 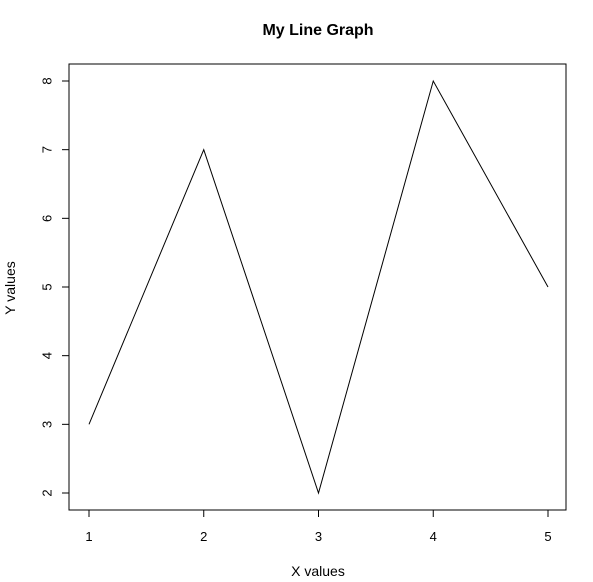 I want to click on y-axis: 2 3 4 5 6 7 8, so click(x=55, y=286).